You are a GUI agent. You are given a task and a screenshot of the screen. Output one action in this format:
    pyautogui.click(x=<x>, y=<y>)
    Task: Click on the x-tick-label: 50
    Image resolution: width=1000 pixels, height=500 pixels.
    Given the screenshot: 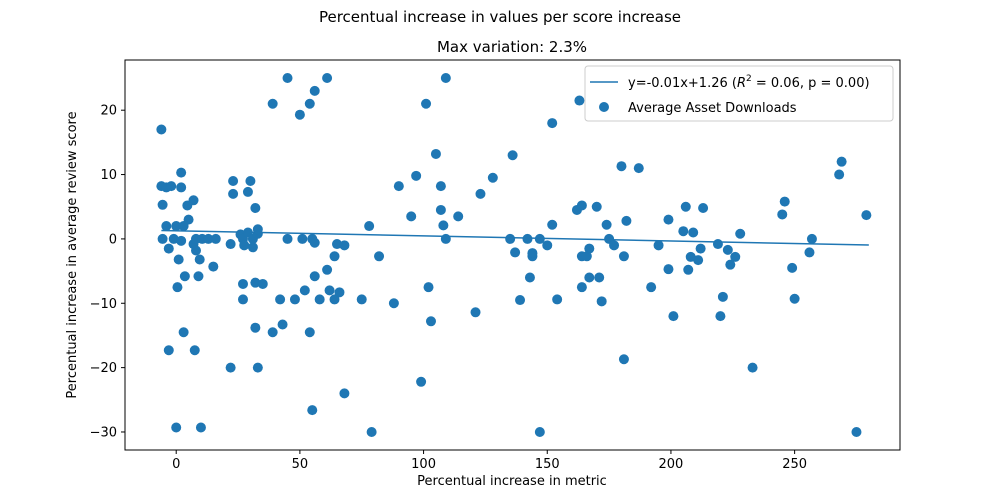 What is the action you would take?
    pyautogui.click(x=300, y=464)
    